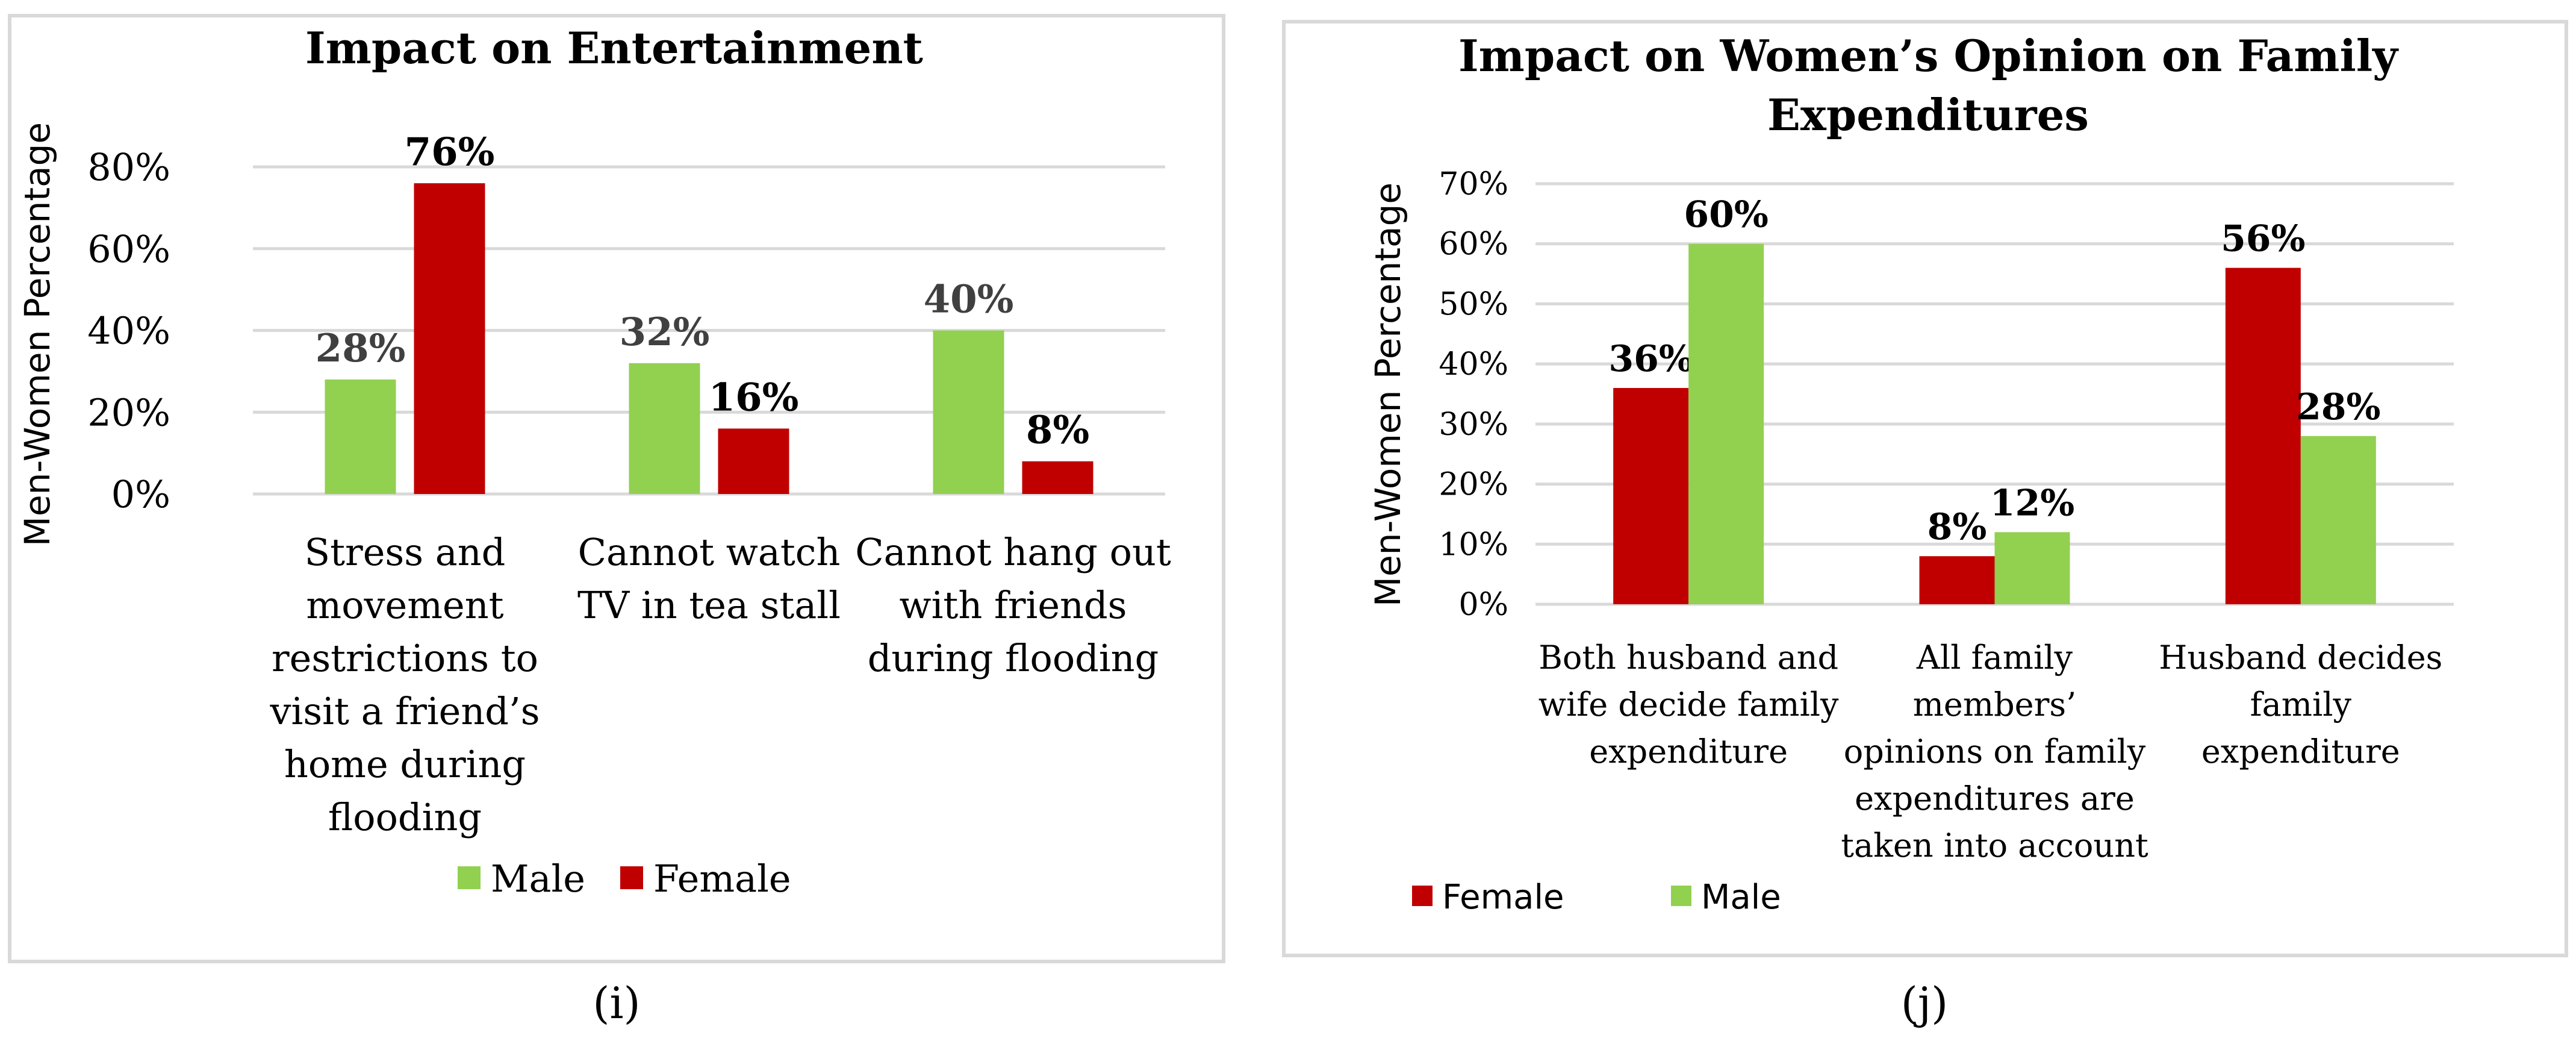 The height and width of the screenshot is (1038, 2576). Describe the element at coordinates (405, 764) in the screenshot. I see `chart-i-category-label: home during` at that location.